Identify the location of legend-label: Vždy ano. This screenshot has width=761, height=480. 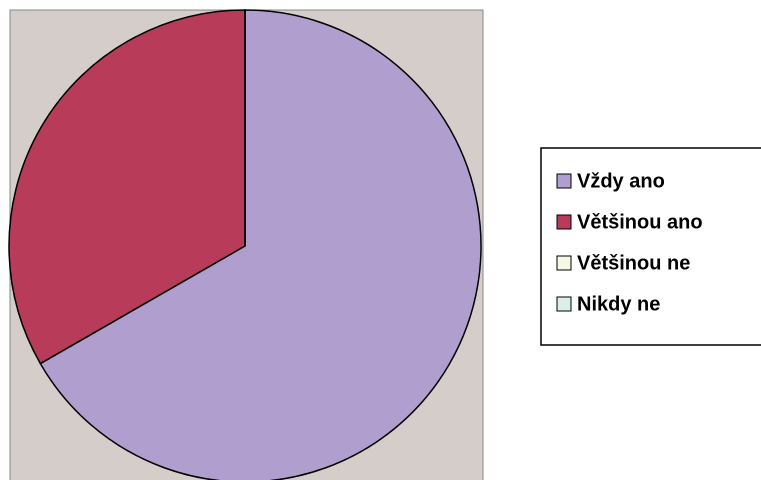
(621, 181).